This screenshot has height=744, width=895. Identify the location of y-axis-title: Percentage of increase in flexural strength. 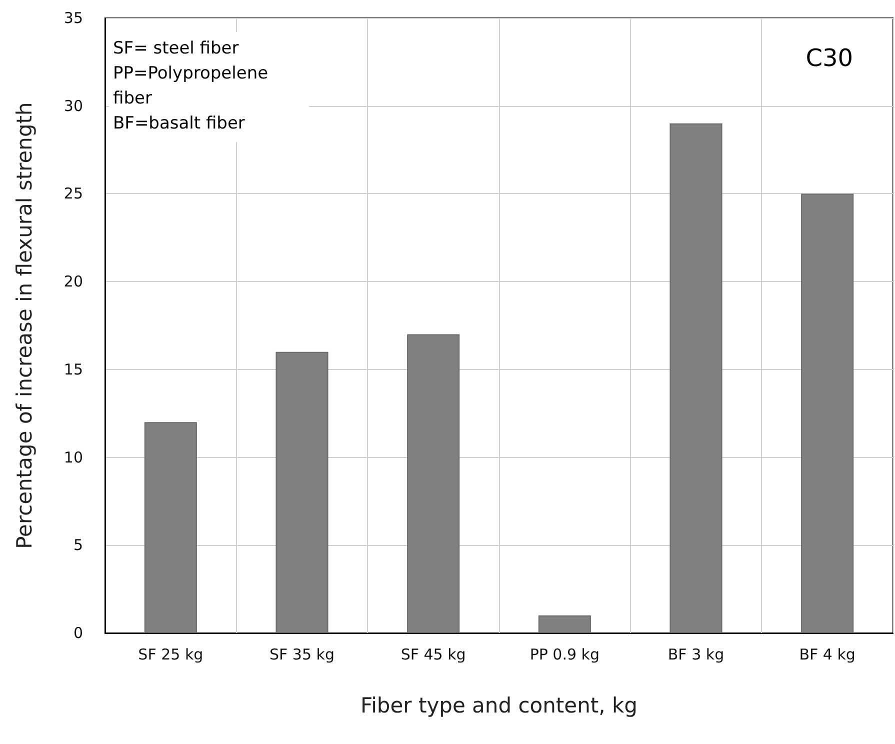
(24, 325).